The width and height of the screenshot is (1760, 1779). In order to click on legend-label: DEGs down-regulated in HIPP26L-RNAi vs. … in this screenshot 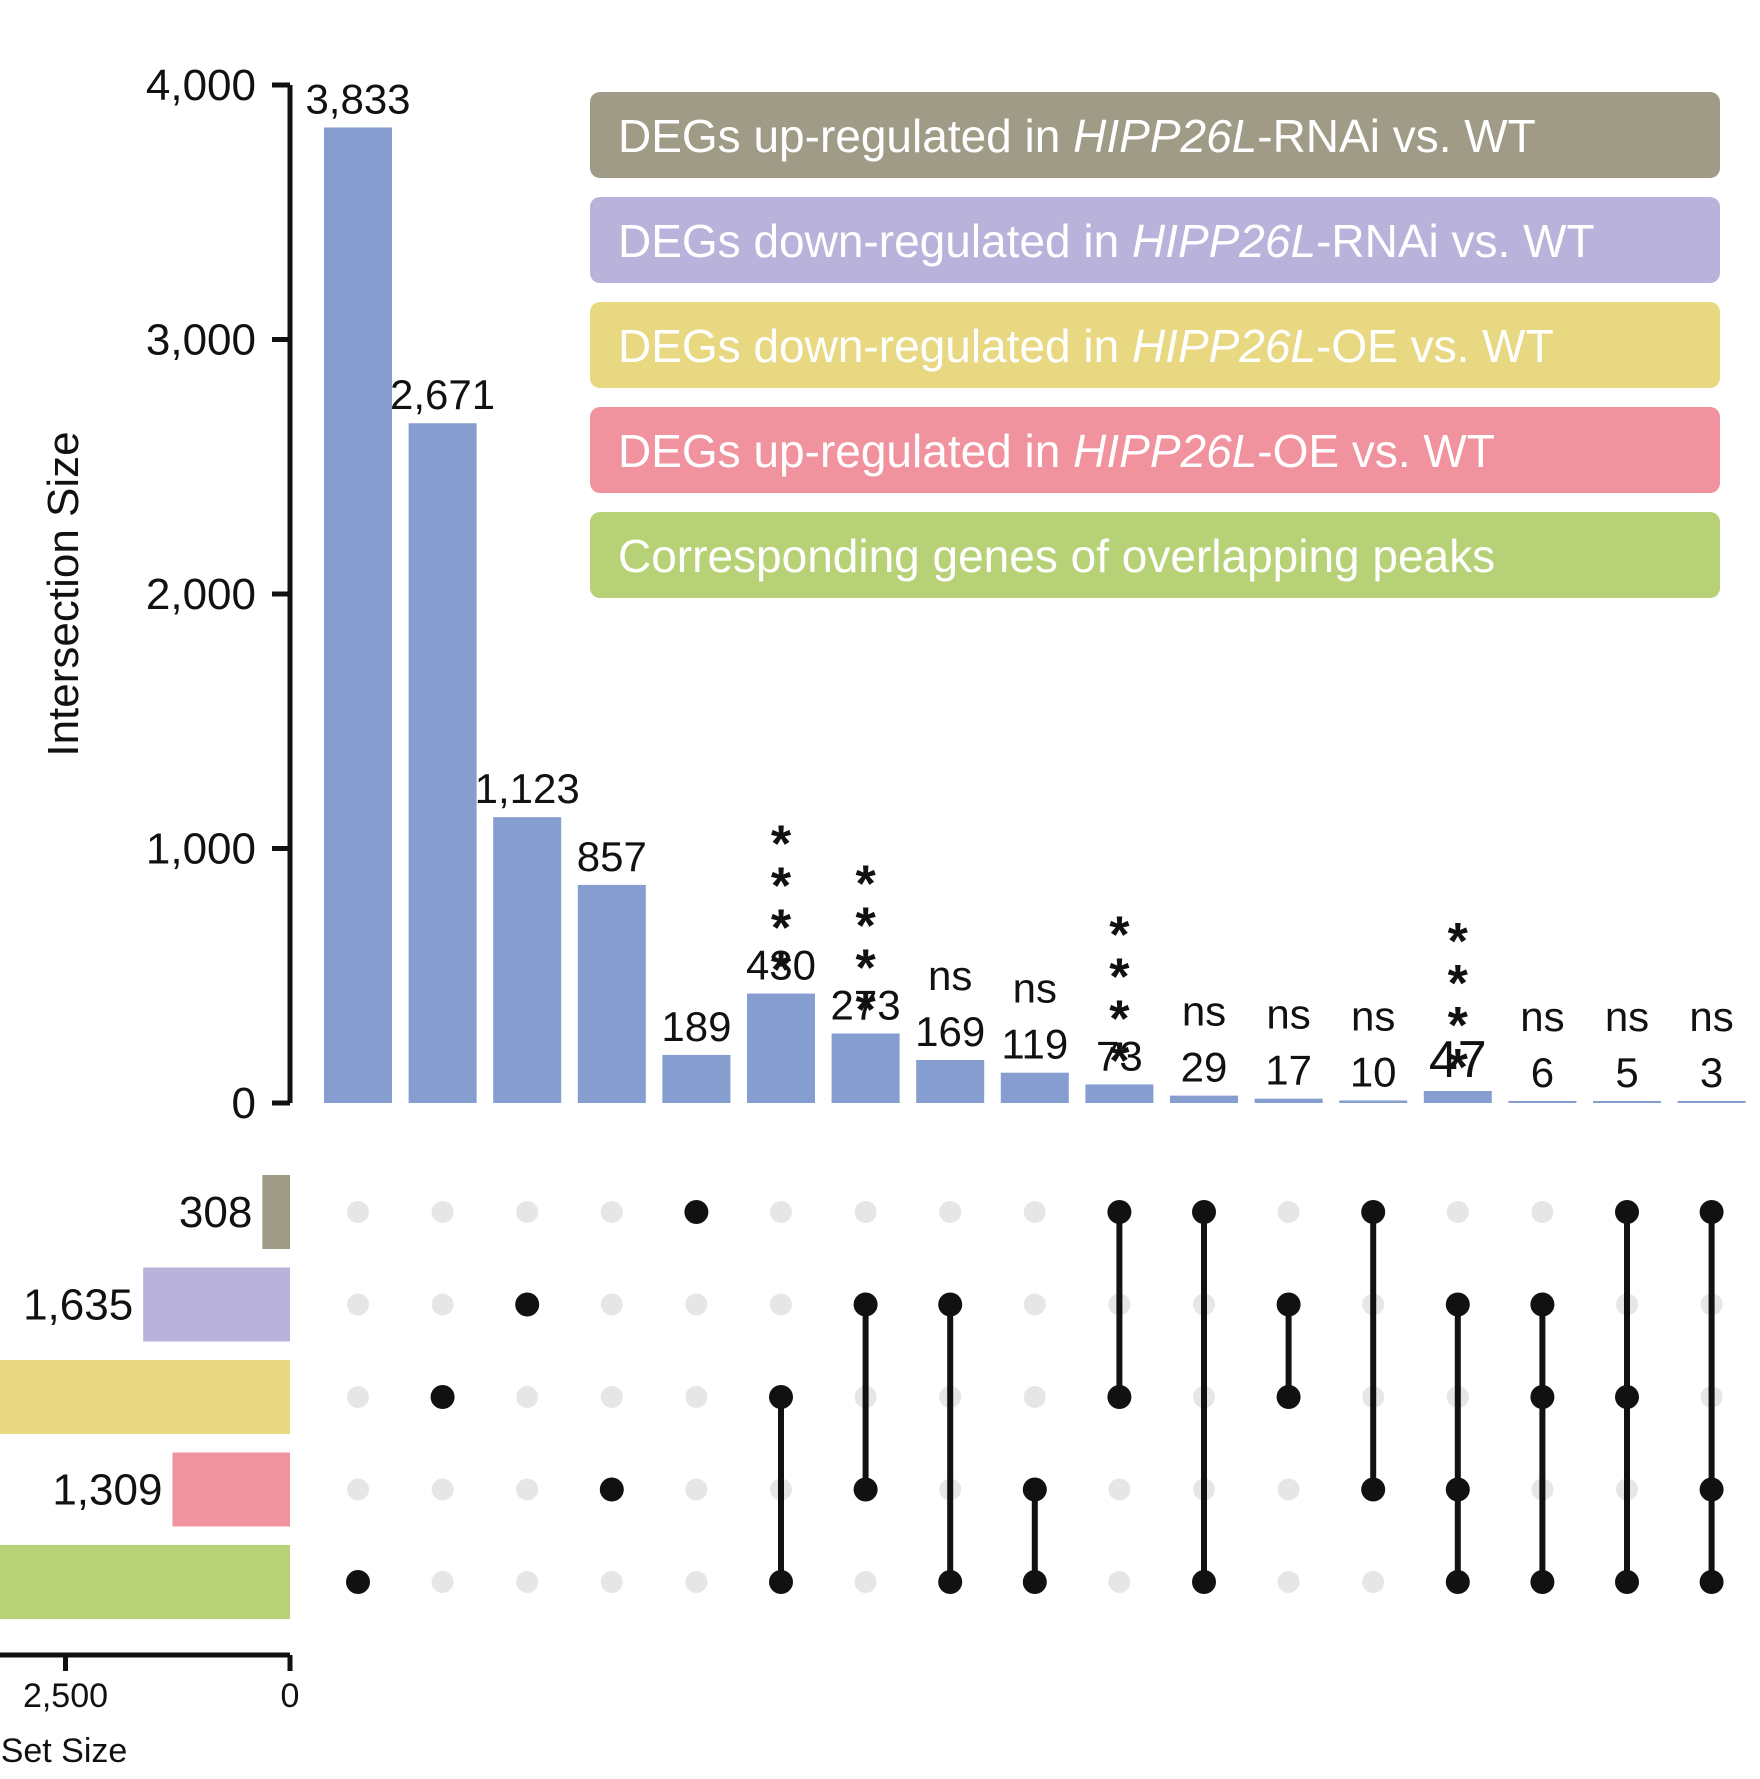, I will do `click(1106, 241)`.